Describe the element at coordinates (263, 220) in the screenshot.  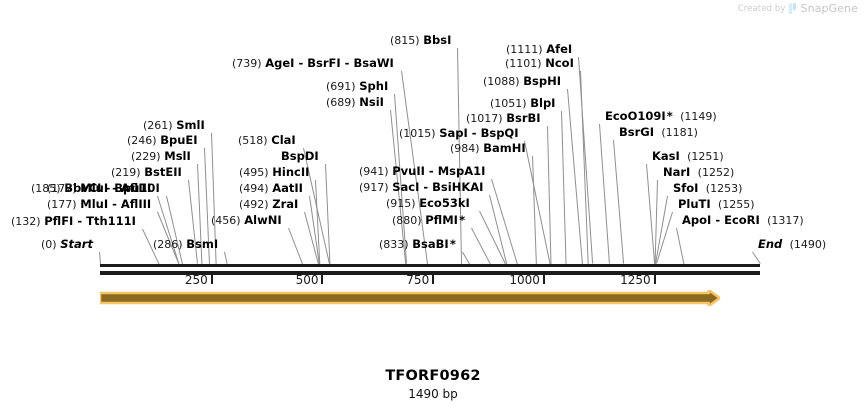
I see `enzyme-name: AlwNI` at that location.